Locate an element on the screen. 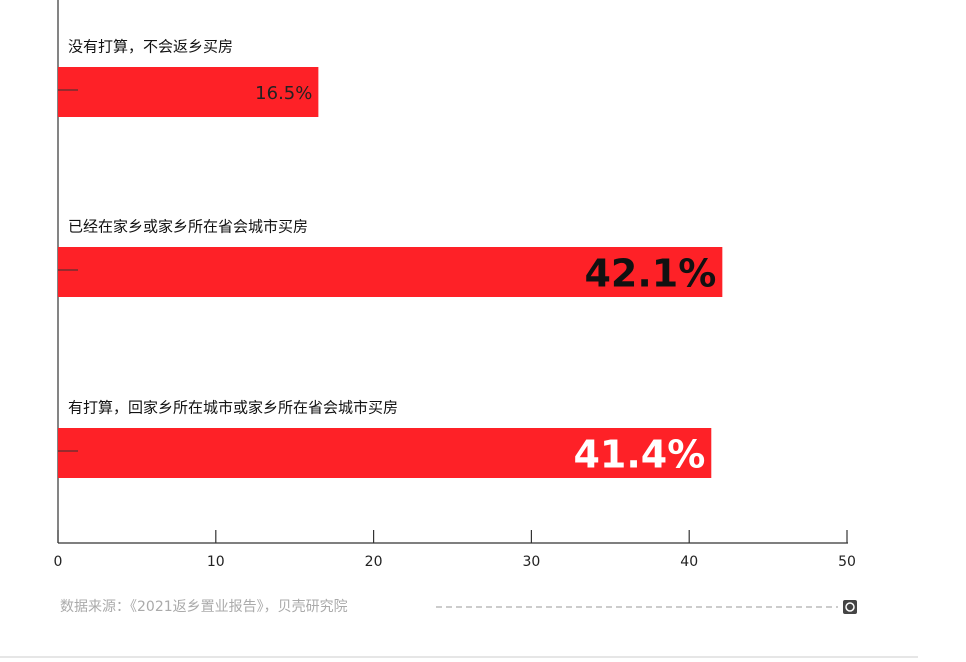  category-label: 没有打算，不会返乡买房 is located at coordinates (150, 47).